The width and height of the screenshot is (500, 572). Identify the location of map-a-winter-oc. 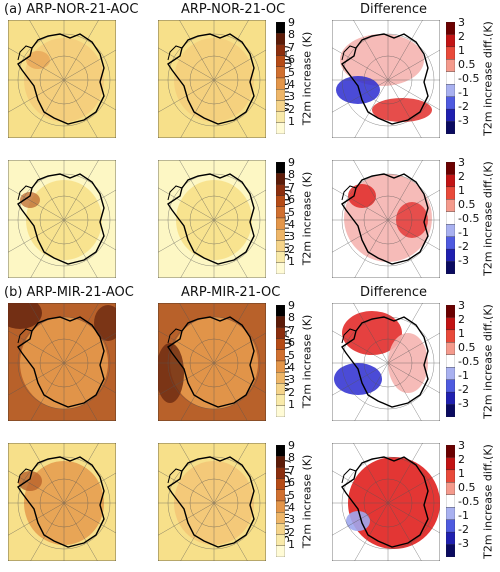
(212, 79).